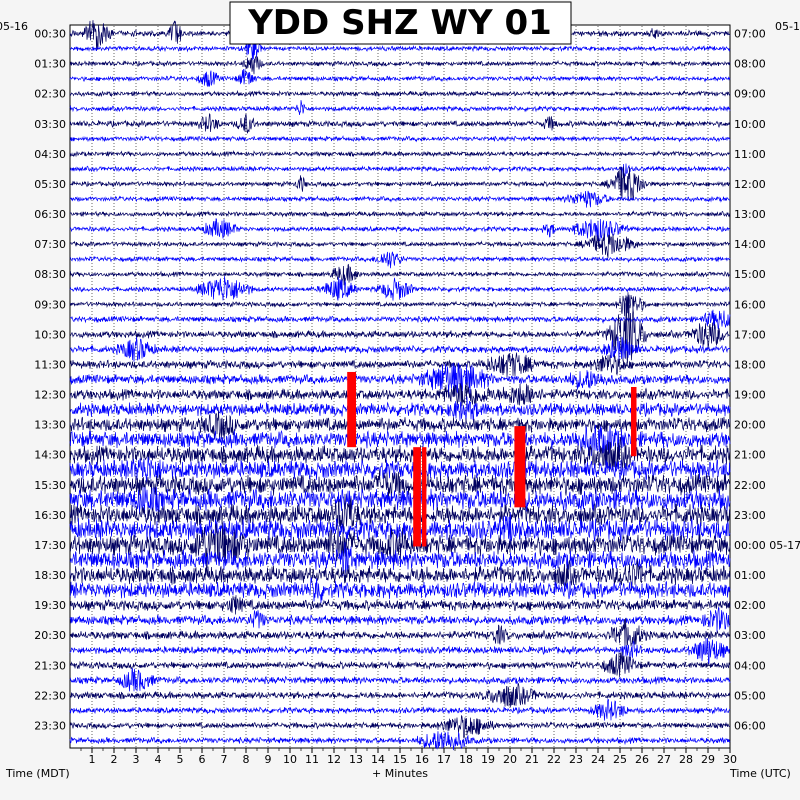 The width and height of the screenshot is (800, 800). What do you see at coordinates (750, 274) in the screenshot?
I see `right-time-label: 15:00` at bounding box center [750, 274].